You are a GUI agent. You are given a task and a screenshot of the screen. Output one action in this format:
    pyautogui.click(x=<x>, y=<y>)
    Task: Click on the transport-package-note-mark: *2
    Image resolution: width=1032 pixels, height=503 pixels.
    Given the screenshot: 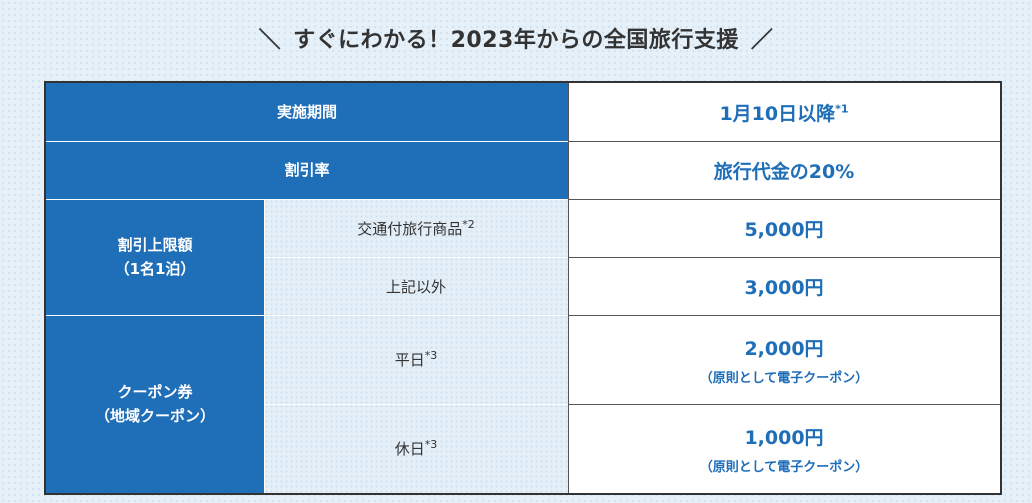 What is the action you would take?
    pyautogui.click(x=468, y=224)
    